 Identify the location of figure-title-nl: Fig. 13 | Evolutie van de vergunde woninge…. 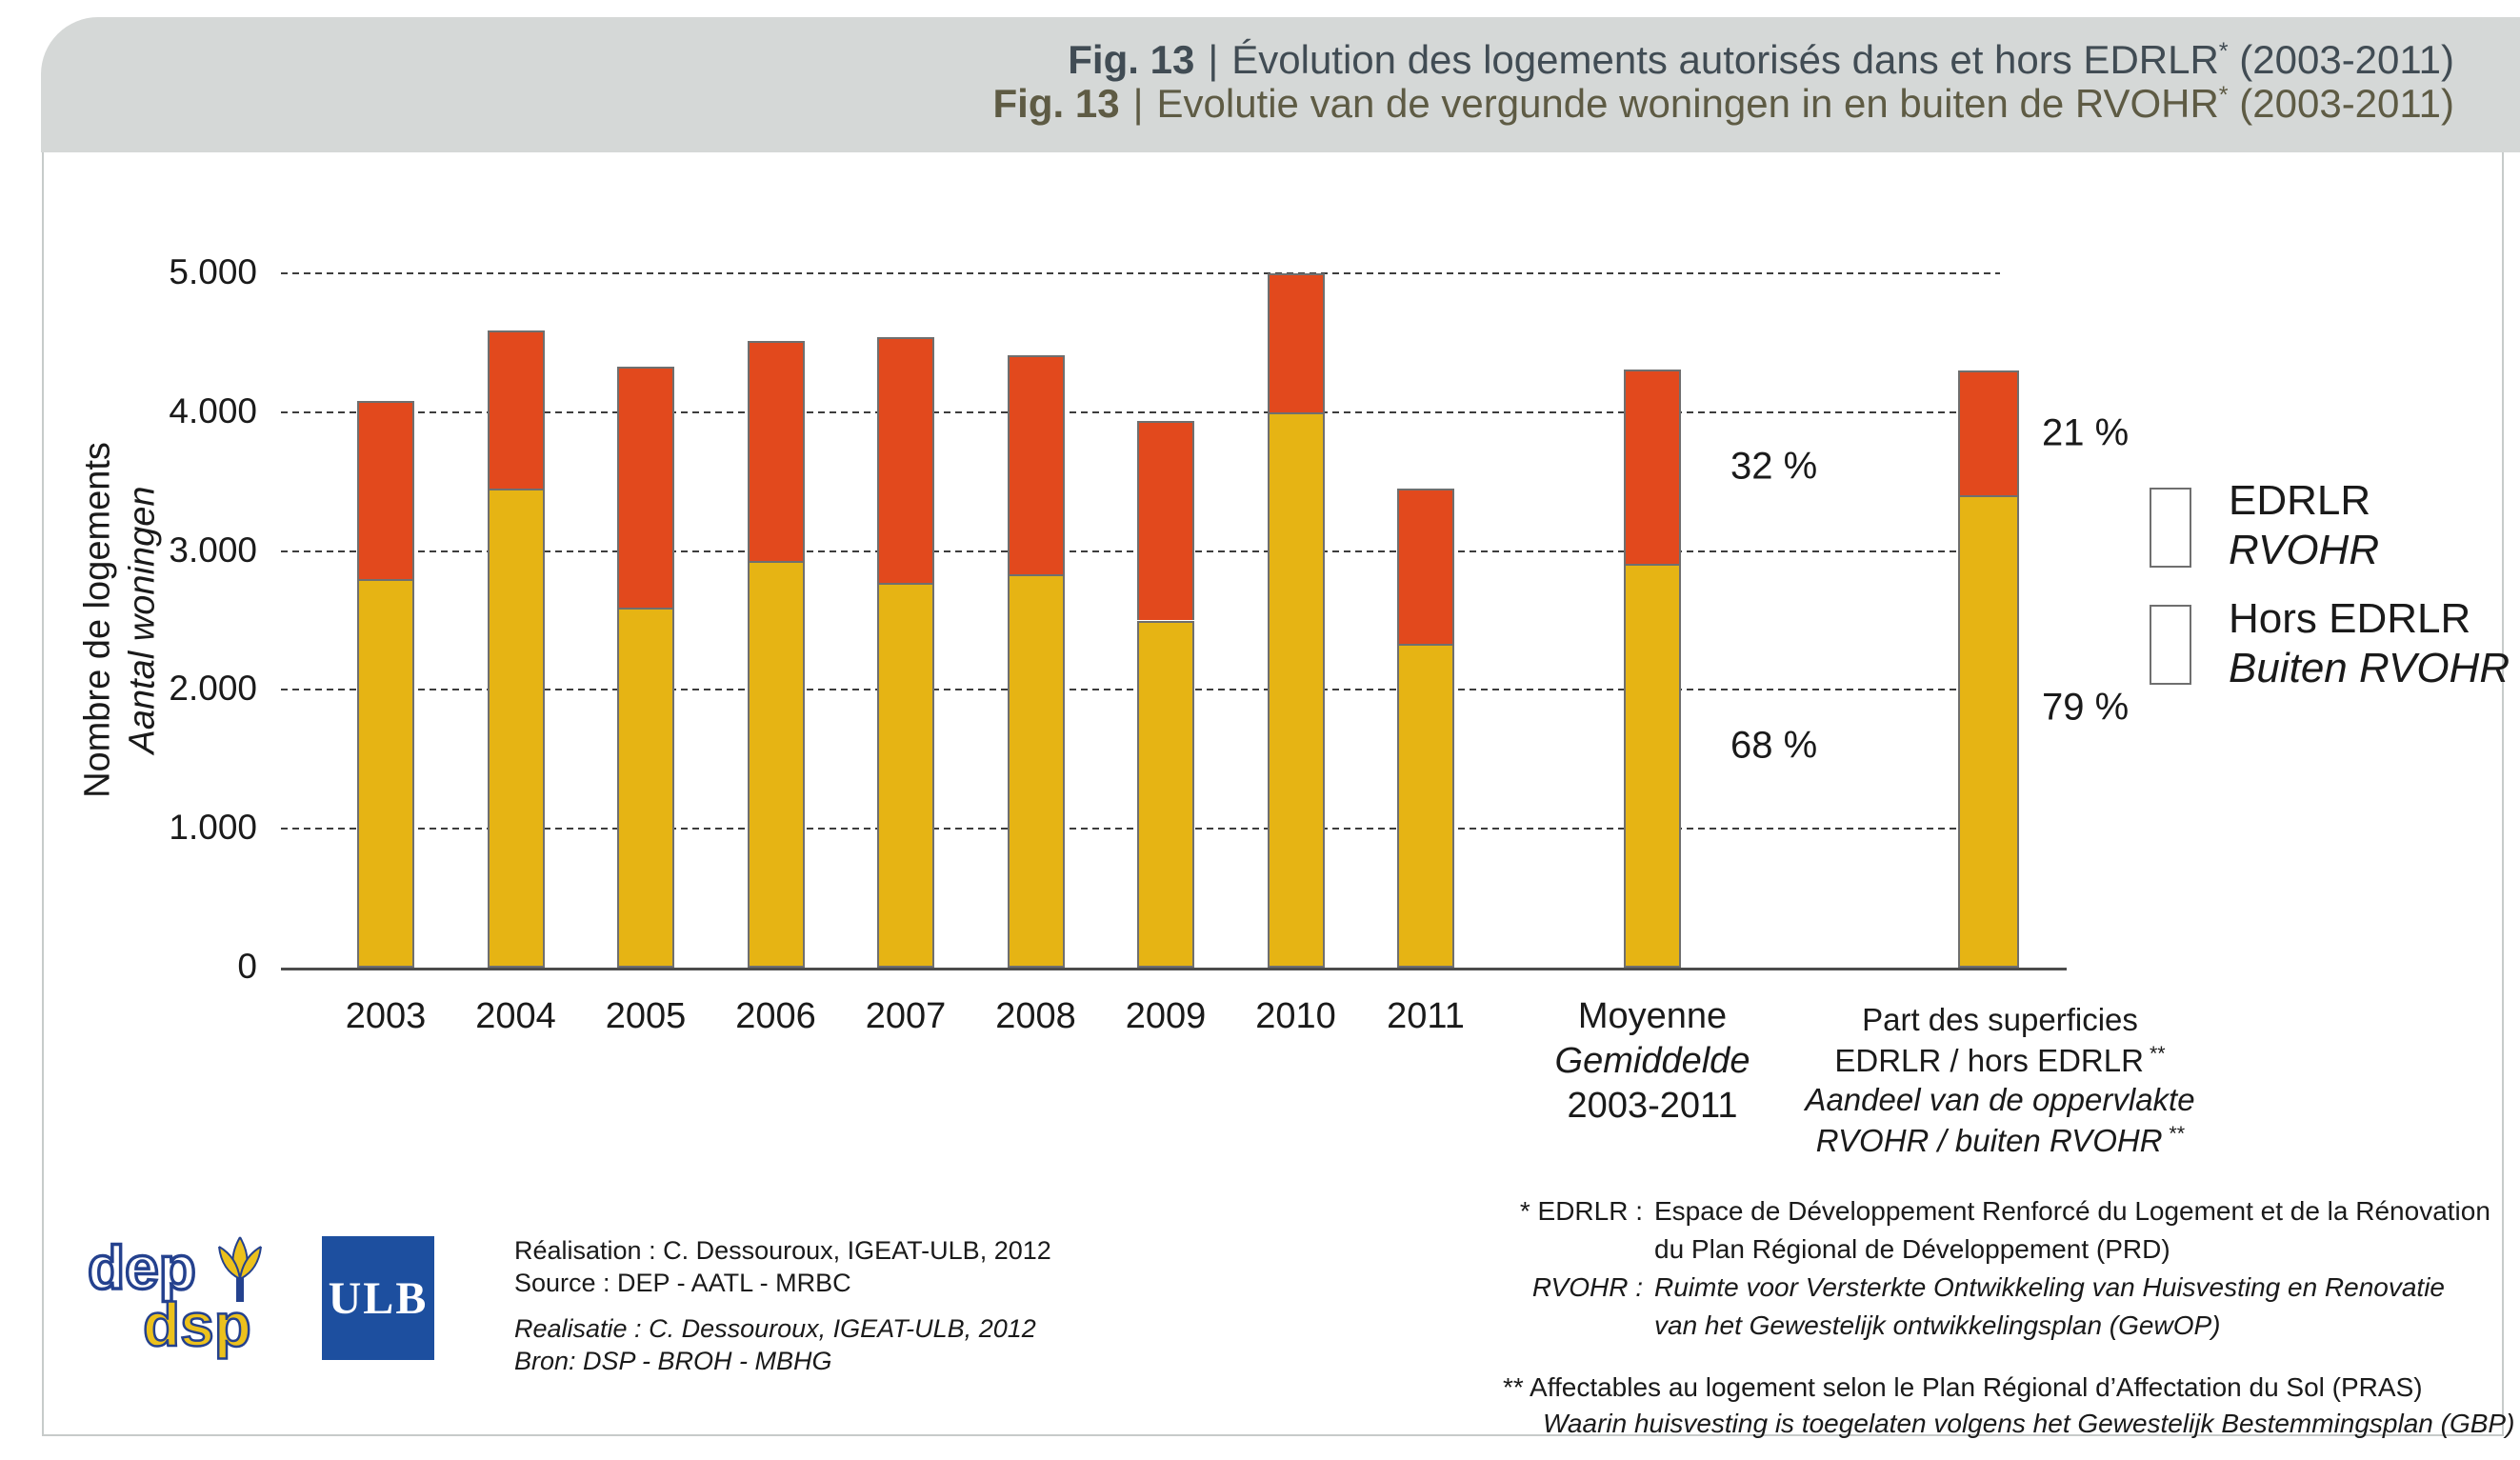
(1723, 104).